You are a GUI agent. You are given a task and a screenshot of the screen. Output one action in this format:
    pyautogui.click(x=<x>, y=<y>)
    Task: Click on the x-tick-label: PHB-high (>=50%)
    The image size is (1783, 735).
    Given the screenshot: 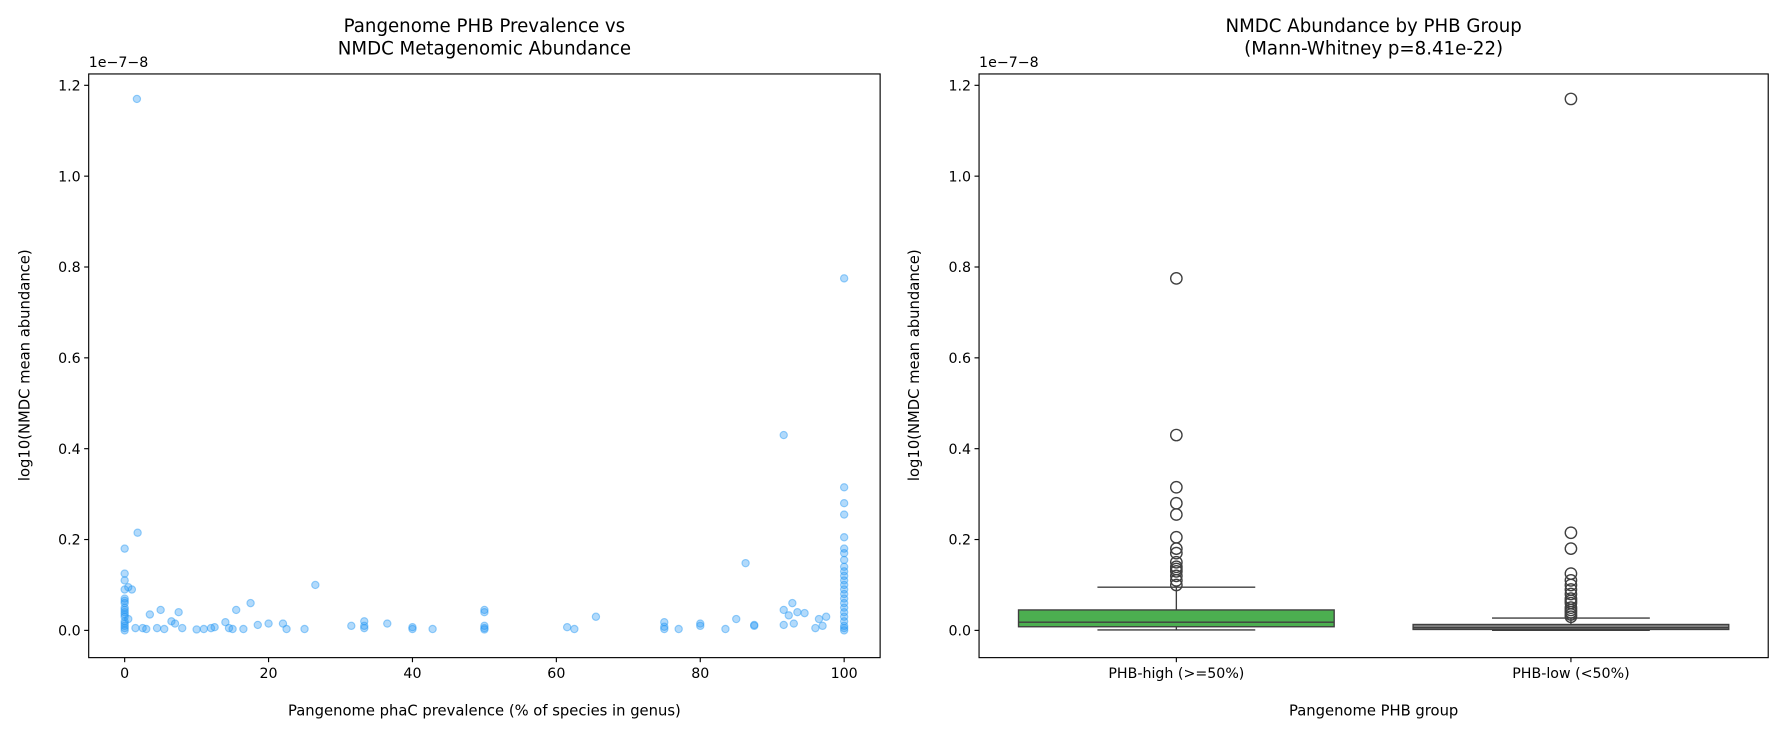 What is the action you would take?
    pyautogui.click(x=1176, y=674)
    